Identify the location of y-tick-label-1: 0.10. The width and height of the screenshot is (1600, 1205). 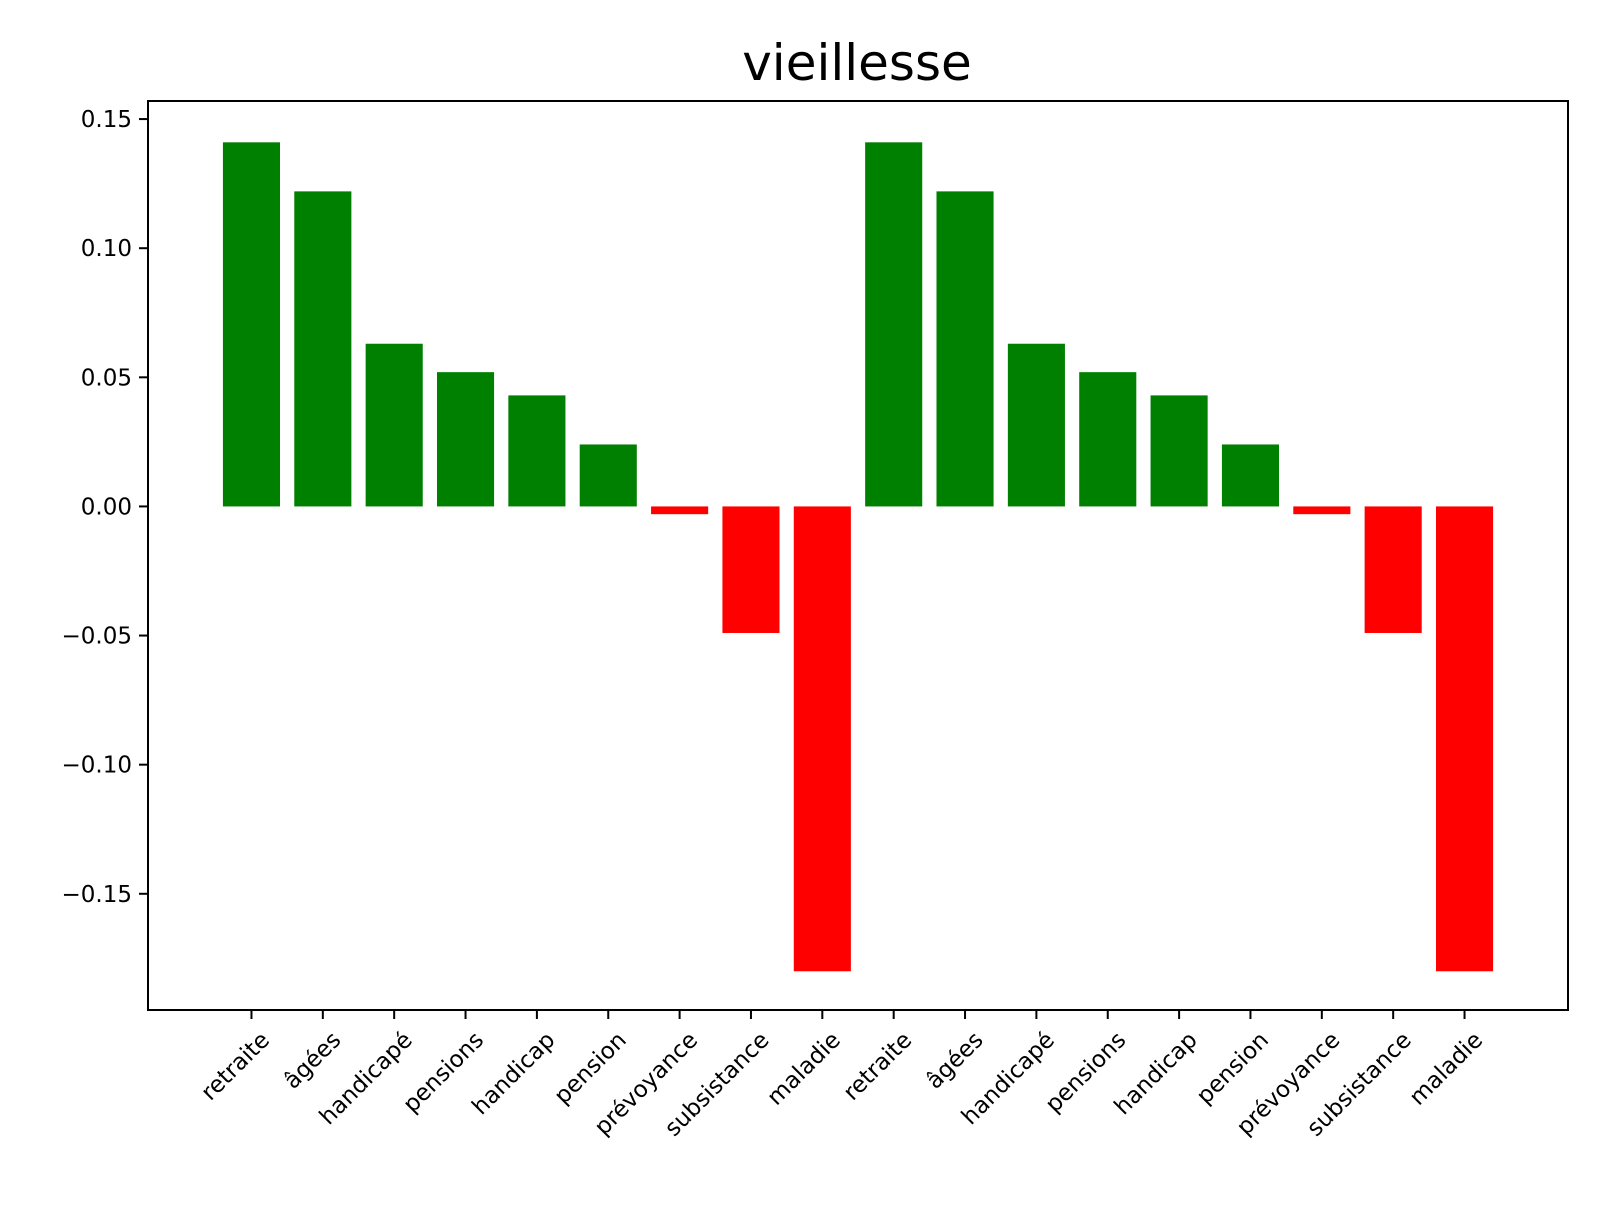
(106, 249).